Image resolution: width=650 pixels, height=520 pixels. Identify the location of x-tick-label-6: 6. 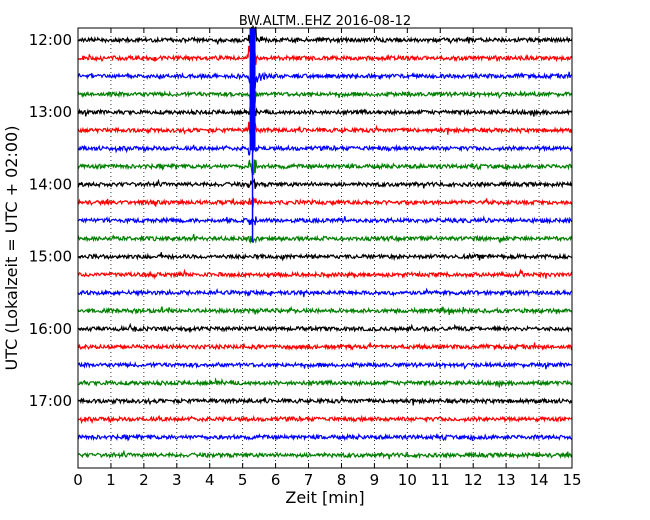
(276, 480).